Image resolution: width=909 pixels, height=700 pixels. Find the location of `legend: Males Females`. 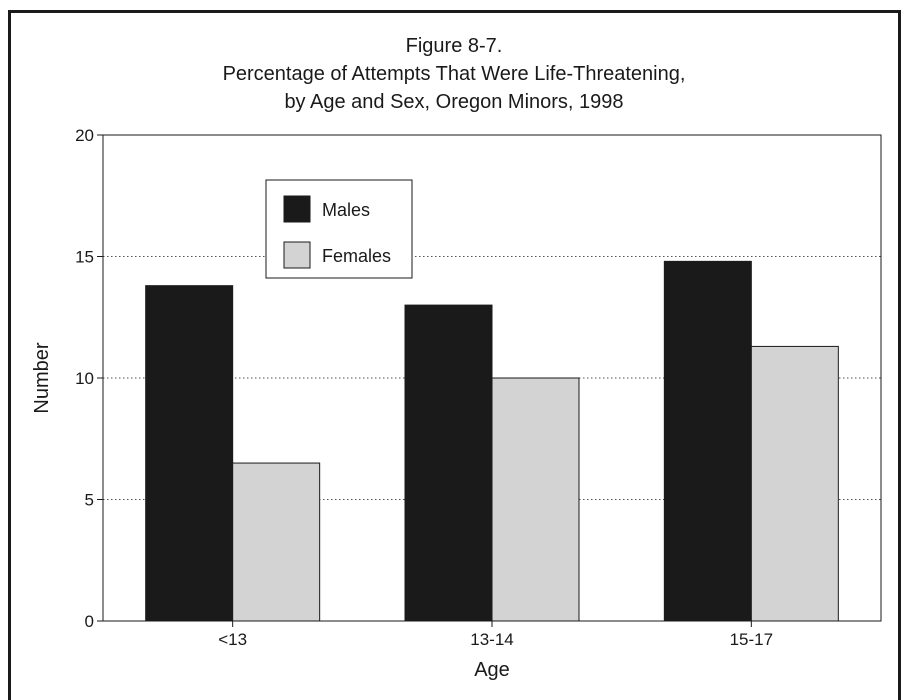

legend: Males Females is located at coordinates (339, 229).